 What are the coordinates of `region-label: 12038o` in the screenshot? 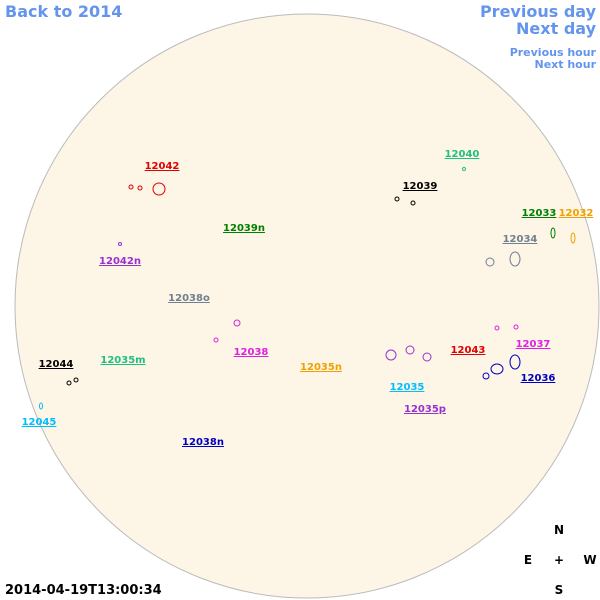 It's located at (189, 298).